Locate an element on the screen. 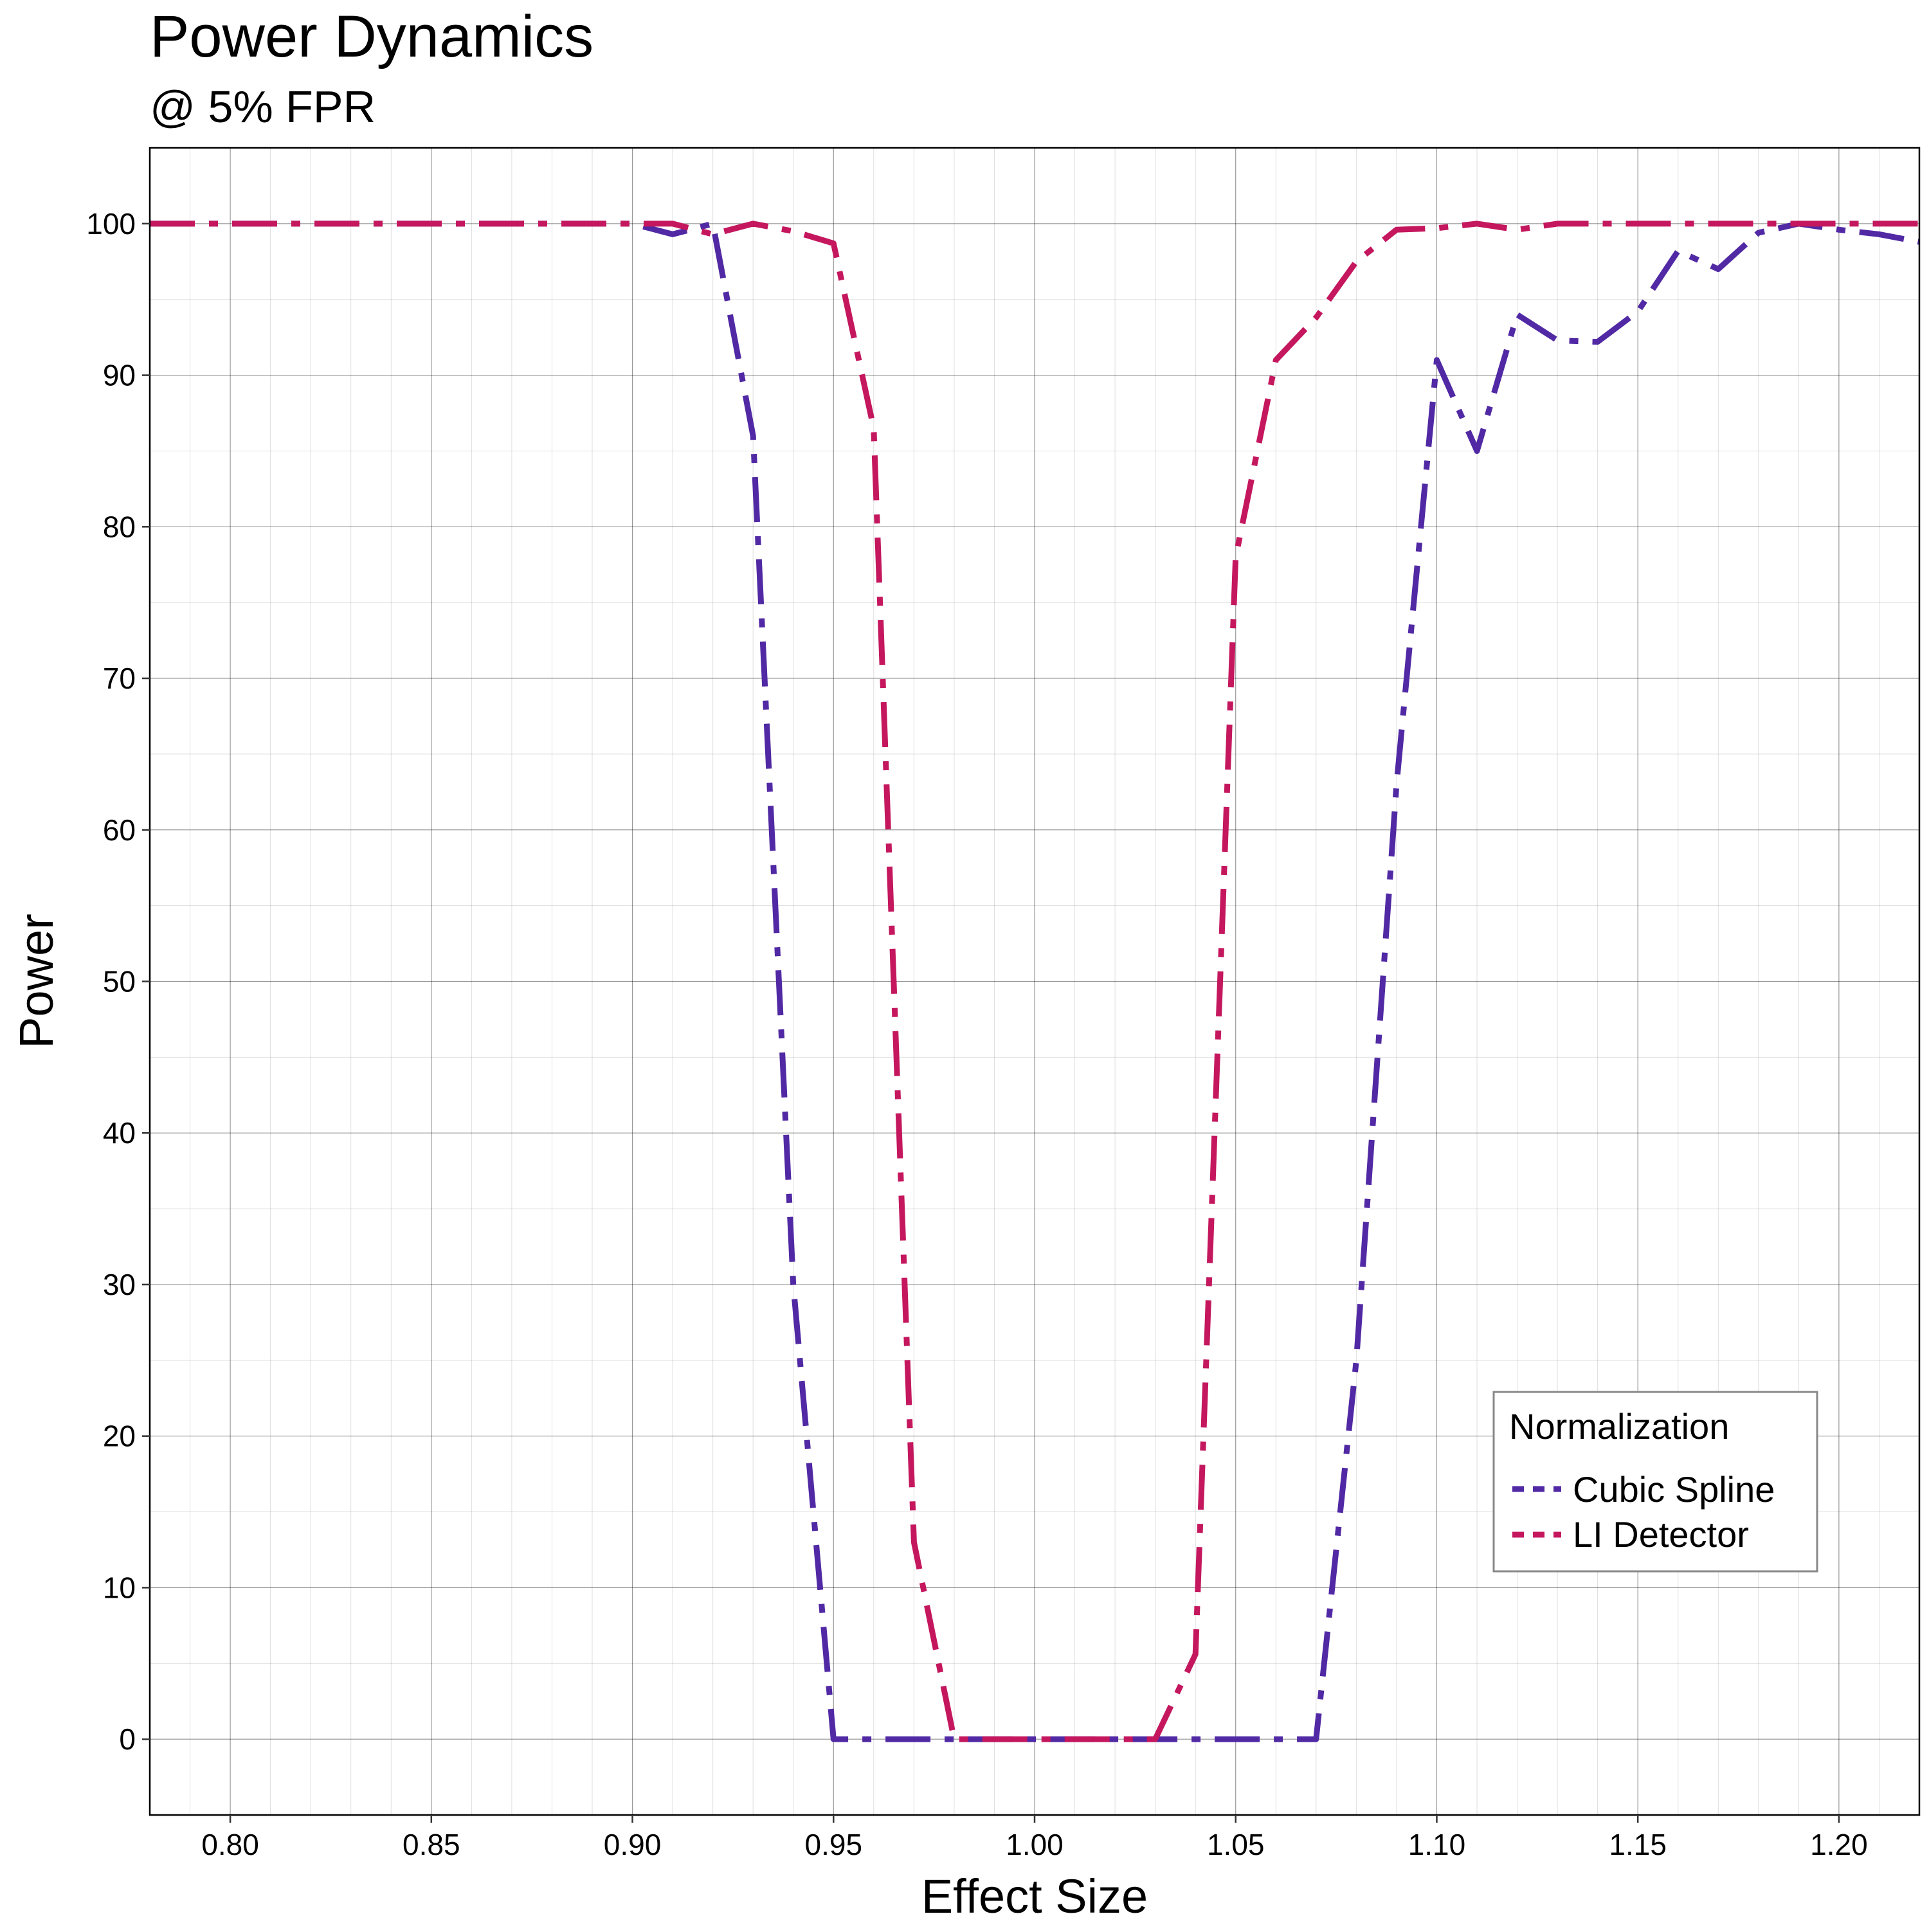 This screenshot has width=1929, height=1932. y-tick-label: 70 is located at coordinates (119, 678).